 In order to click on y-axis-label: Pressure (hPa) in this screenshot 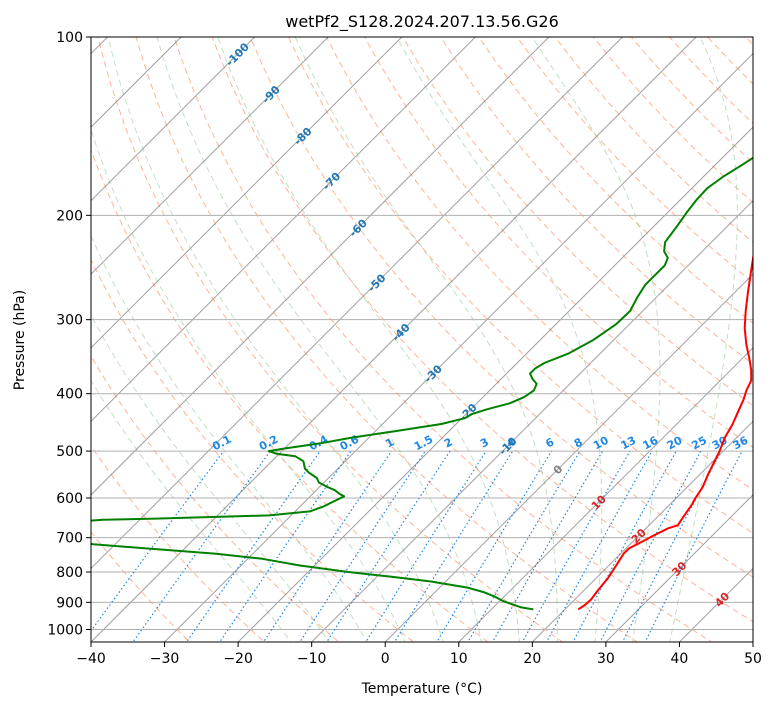, I will do `click(20, 340)`.